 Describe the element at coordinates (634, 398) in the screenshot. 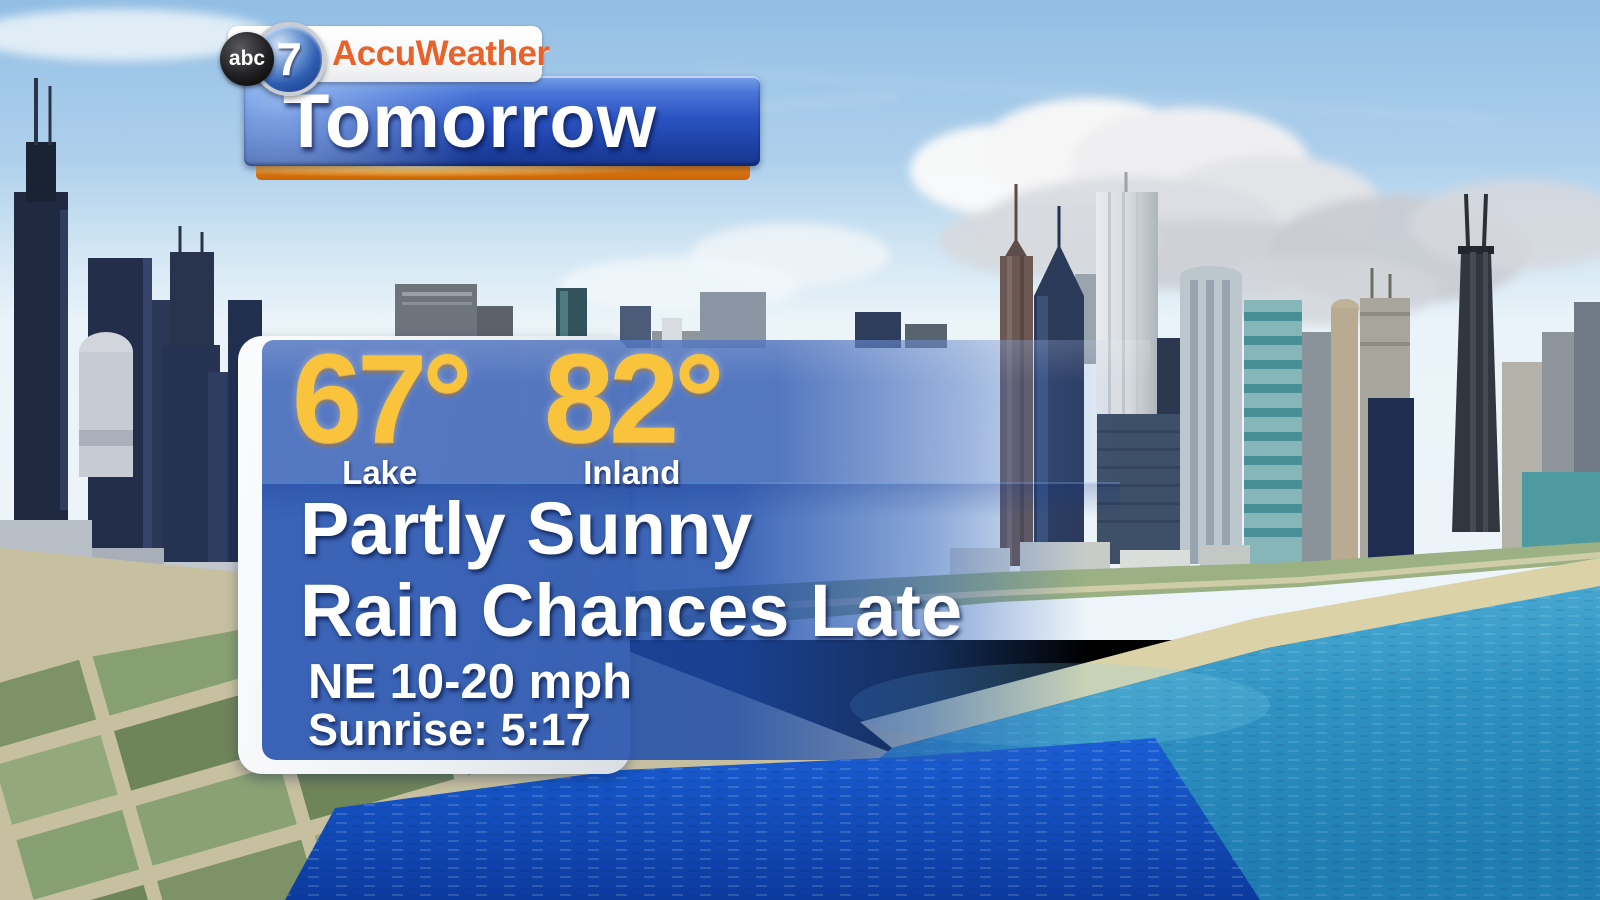

I see `temp-inland-value: 82°` at that location.